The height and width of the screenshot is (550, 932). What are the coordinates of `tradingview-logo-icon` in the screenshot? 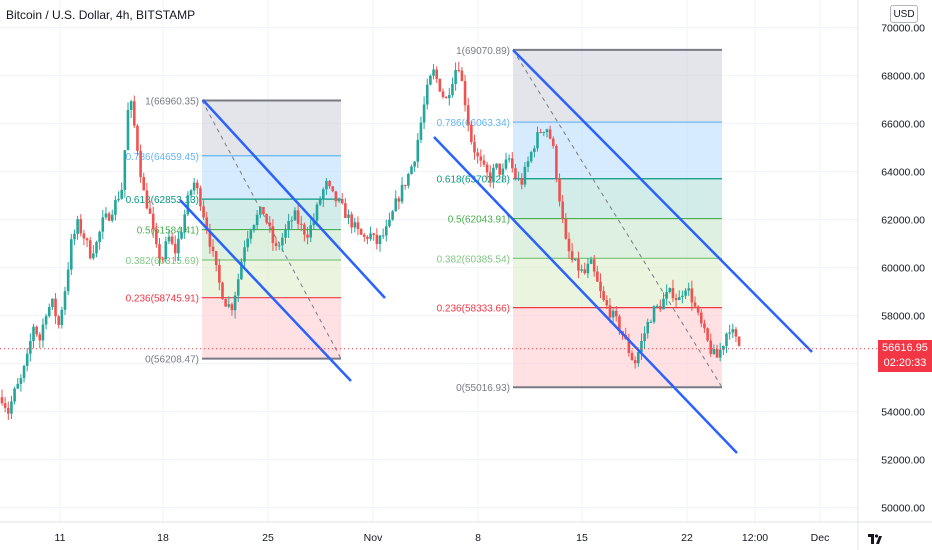 It's located at (875, 539).